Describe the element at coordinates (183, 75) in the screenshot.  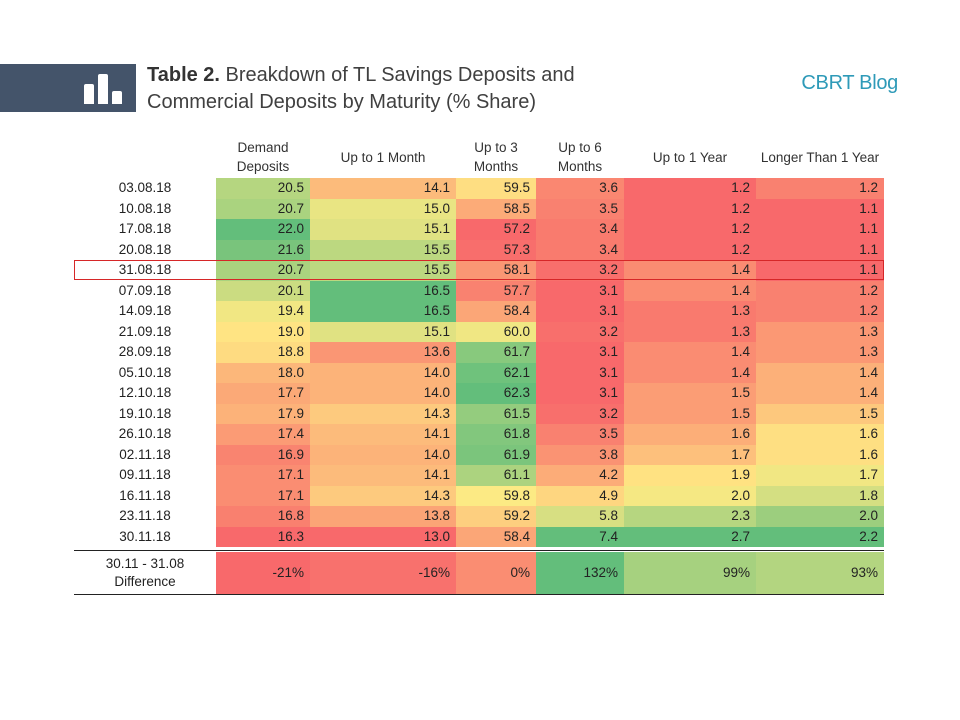
I see `title-prefix: Table 2.` at that location.